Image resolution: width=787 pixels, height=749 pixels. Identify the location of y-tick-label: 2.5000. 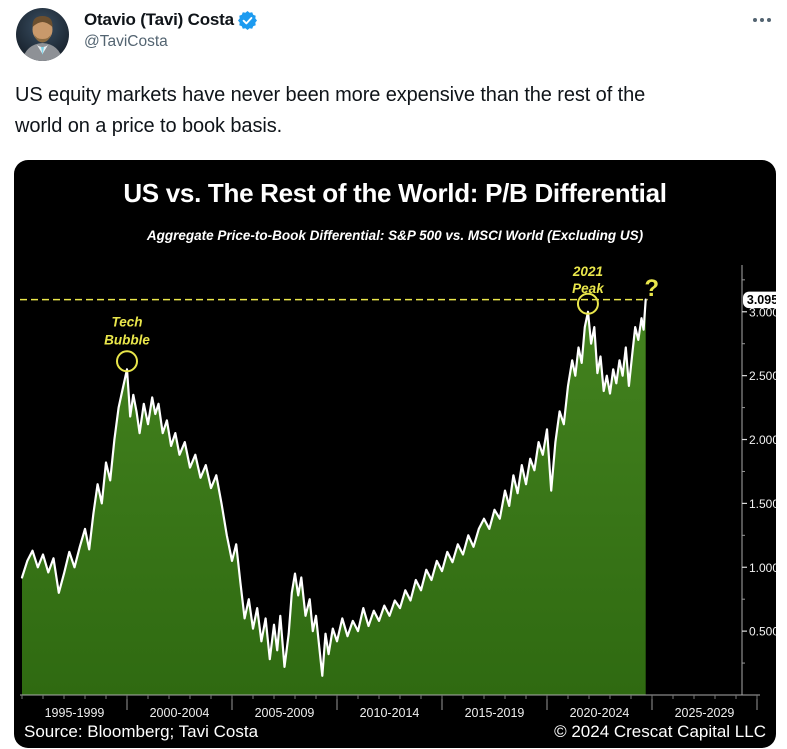
(762, 376).